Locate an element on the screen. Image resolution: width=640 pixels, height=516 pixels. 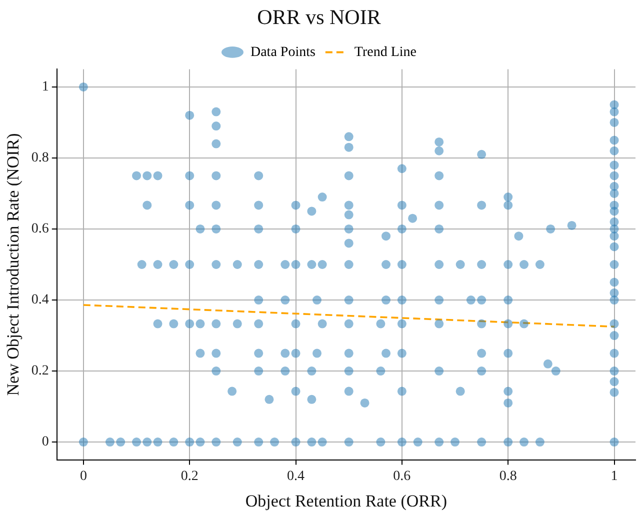
y-tick-label: 1 is located at coordinates (45, 87).